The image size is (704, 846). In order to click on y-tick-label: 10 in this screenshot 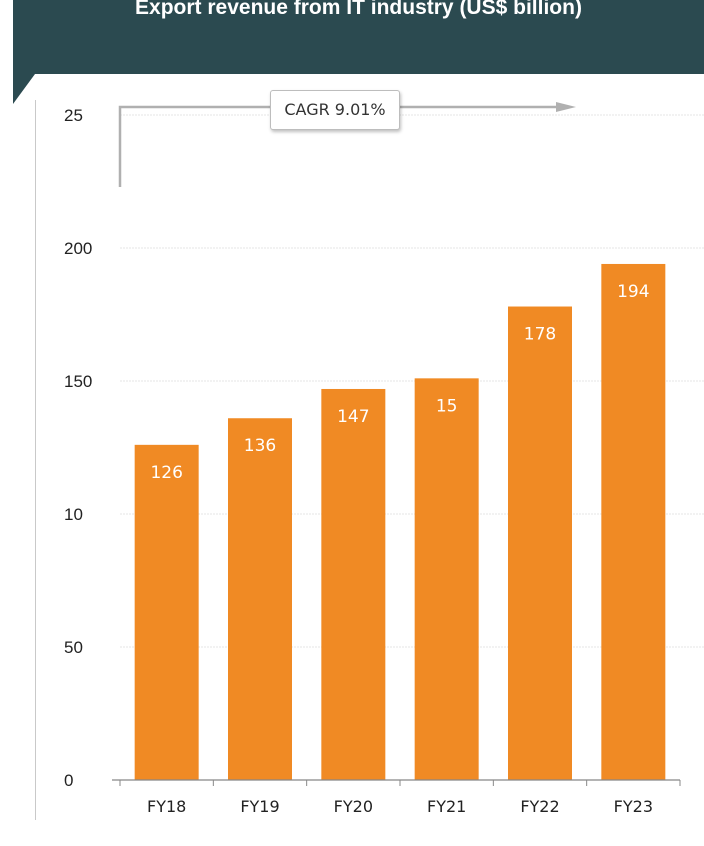, I will do `click(73, 514)`.